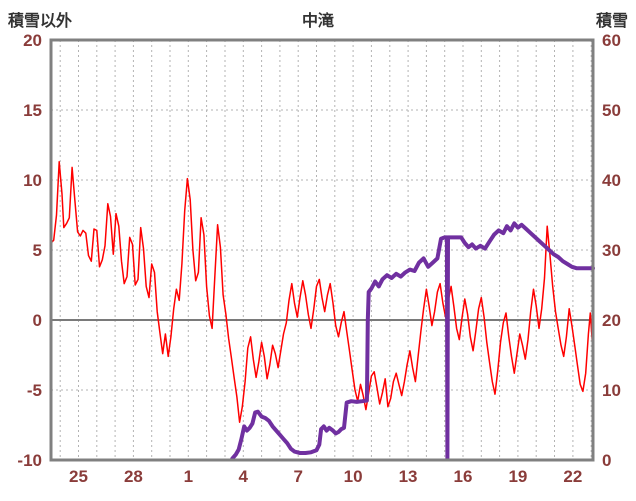 The width and height of the screenshot is (636, 501). Describe the element at coordinates (517, 476) in the screenshot. I see `x-tick-label: 19` at that location.